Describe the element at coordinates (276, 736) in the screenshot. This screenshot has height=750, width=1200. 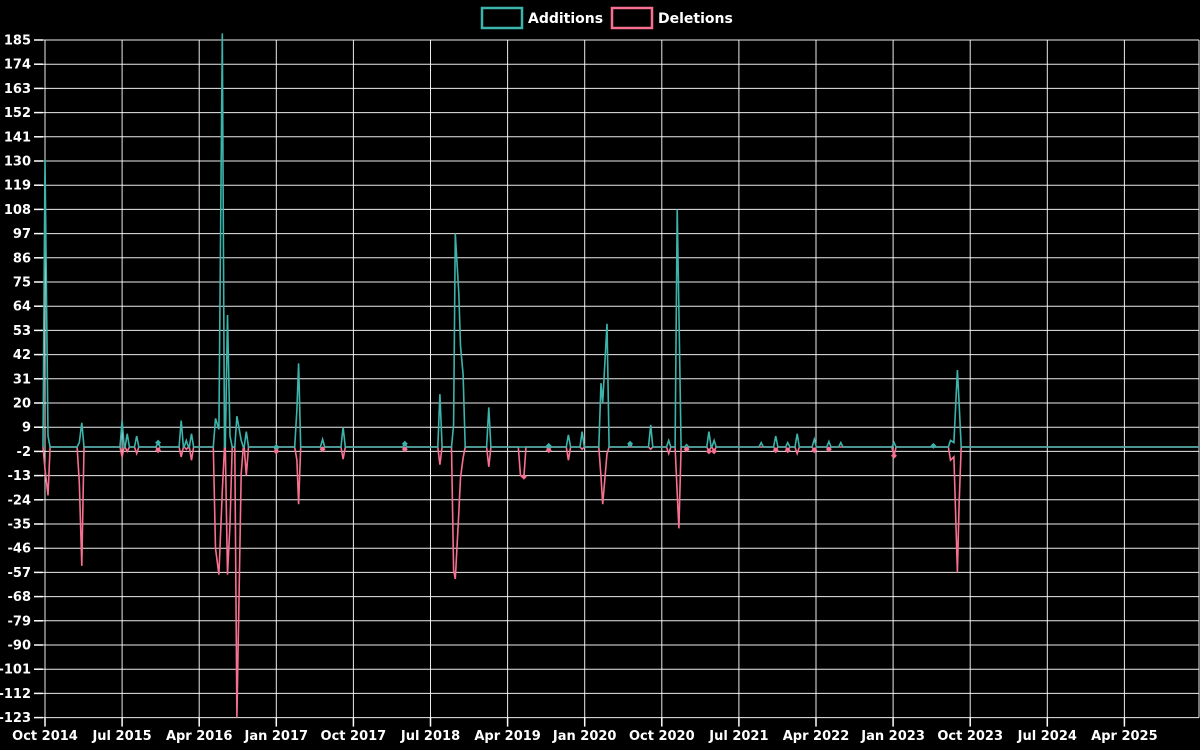
I see `x-tick-label: Jan 2017` at that location.